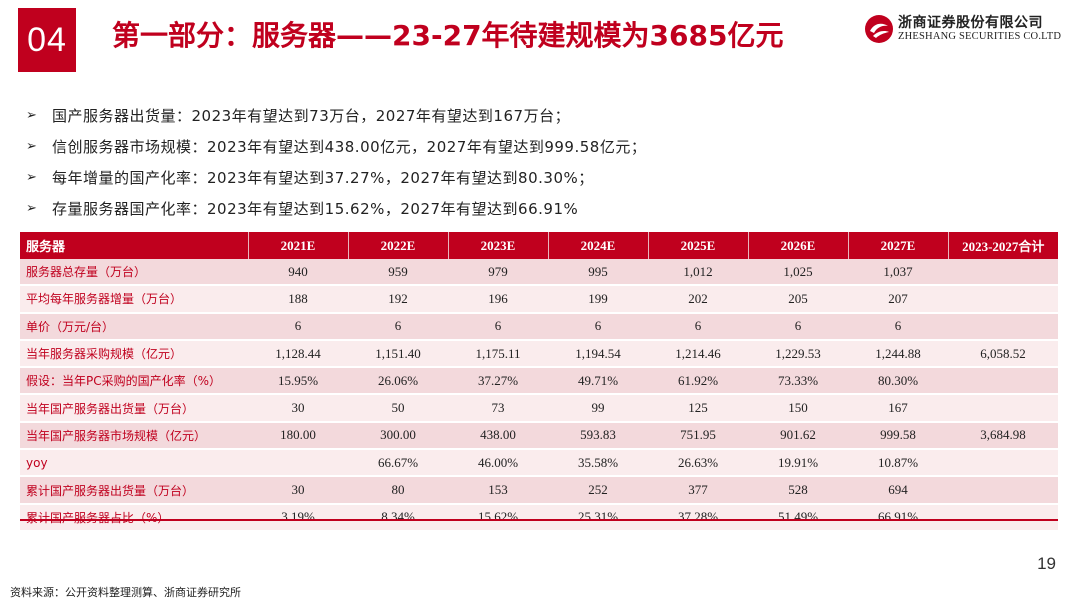  I want to click on column-header: 2027E, so click(898, 245).